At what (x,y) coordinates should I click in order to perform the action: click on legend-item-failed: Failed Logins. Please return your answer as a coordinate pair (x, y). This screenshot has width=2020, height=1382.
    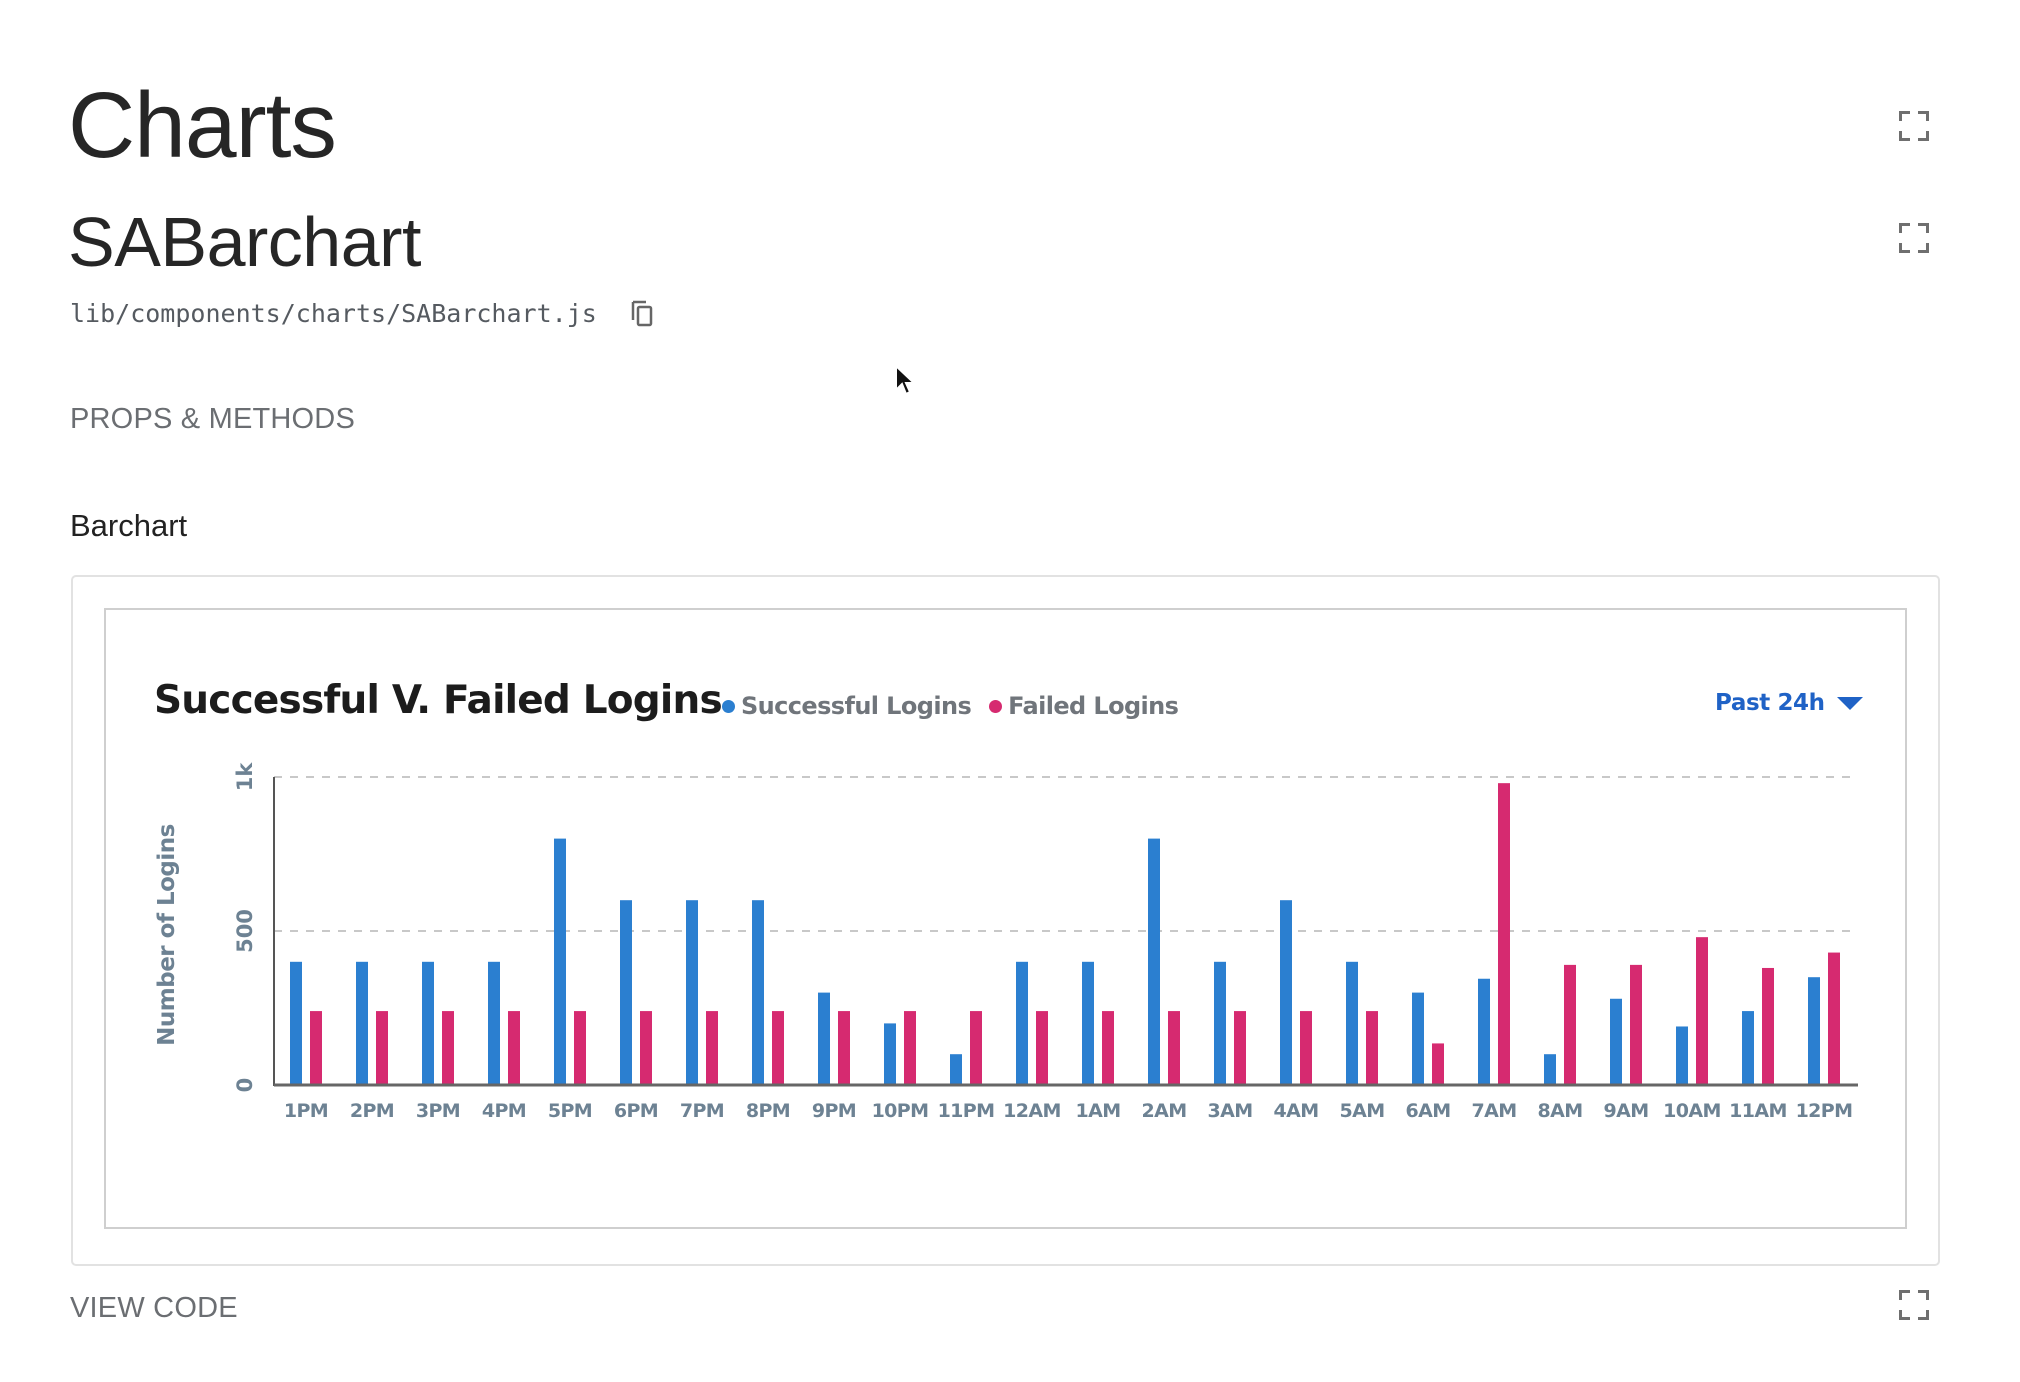
    Looking at the image, I should click on (1084, 706).